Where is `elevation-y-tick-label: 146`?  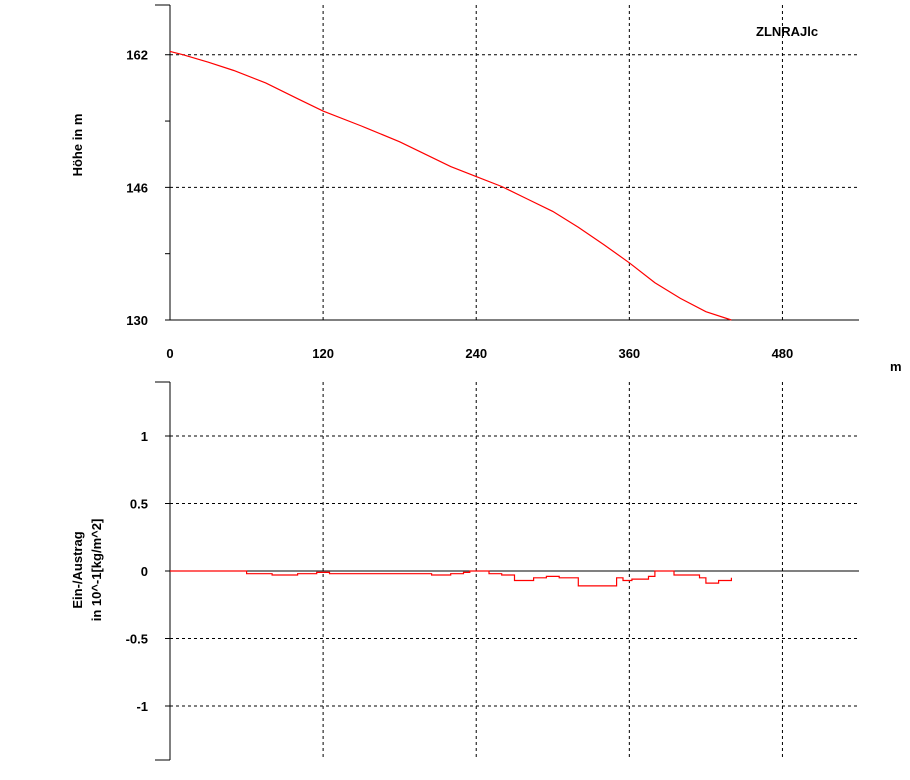 elevation-y-tick-label: 146 is located at coordinates (137, 187).